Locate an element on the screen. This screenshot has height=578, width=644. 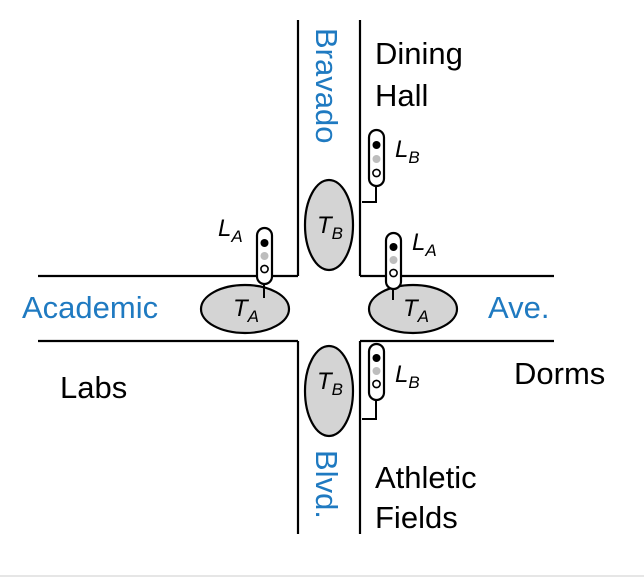
place-label-athletic-line2: Fields is located at coordinates (416, 517).